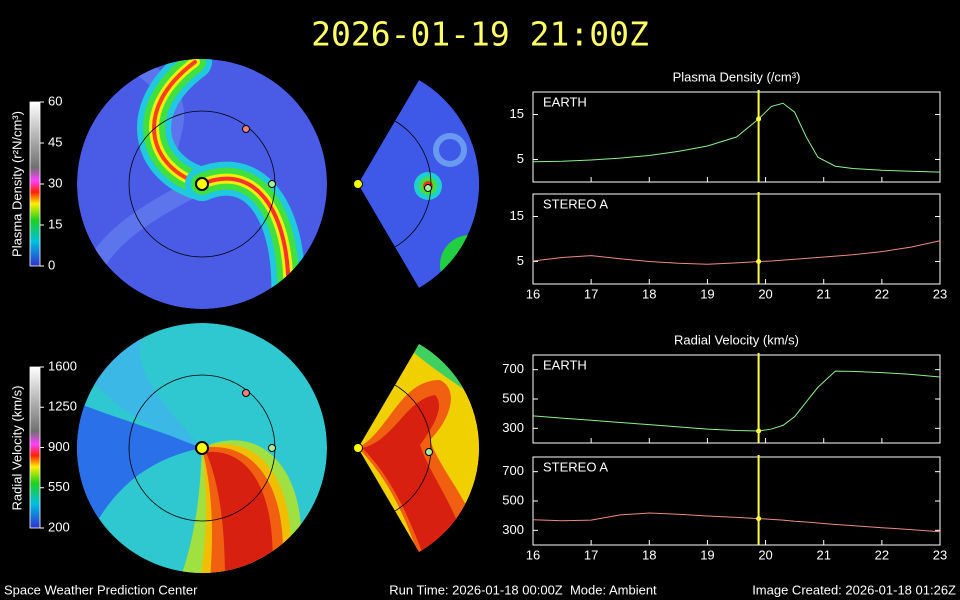  I want to click on colorbar-tick-label: 550, so click(59, 486).